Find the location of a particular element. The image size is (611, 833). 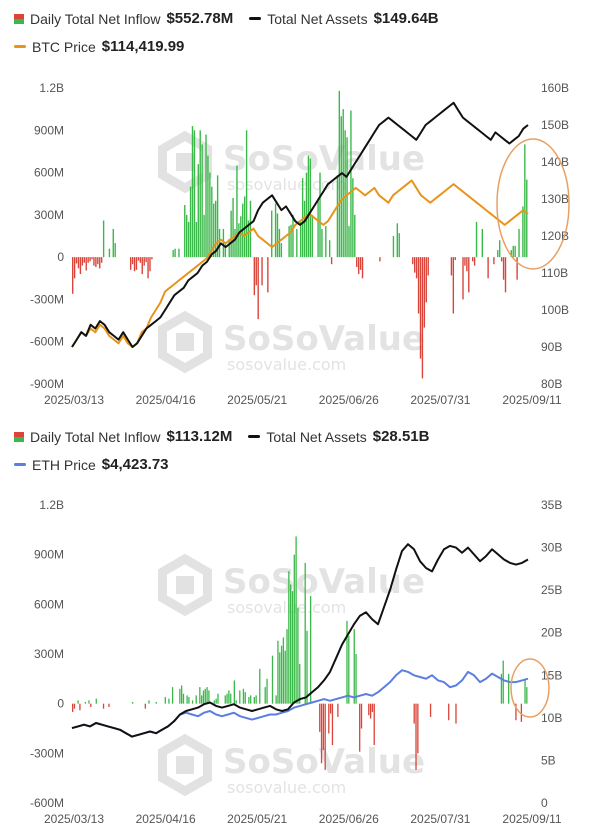

left-axis-tick-label: 300M is located at coordinates (49, 215).